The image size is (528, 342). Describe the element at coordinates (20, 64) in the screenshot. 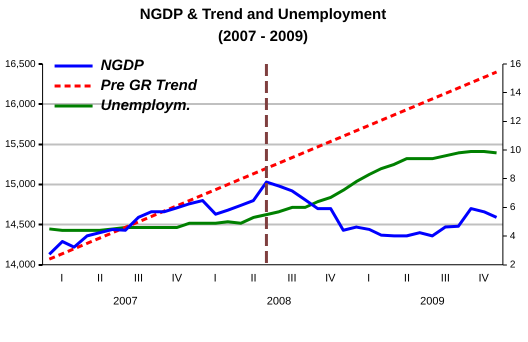

I see `y-tick-label: 16,500` at that location.